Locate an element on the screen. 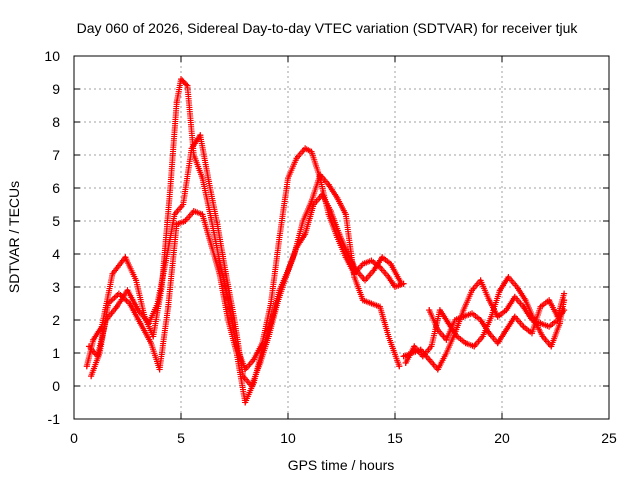  y-tick-label: 4 is located at coordinates (56, 254).